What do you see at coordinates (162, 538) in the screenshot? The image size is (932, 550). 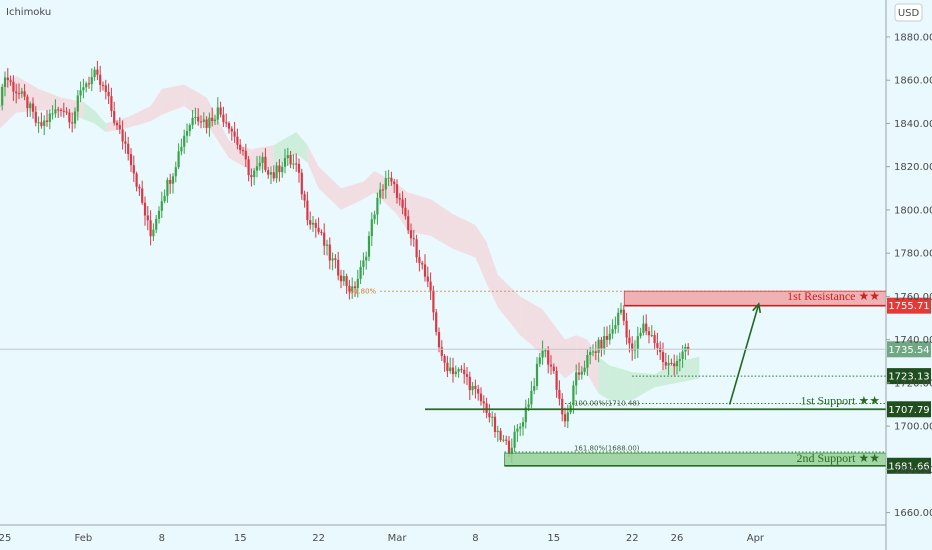 I see `x-tick-label: 8` at bounding box center [162, 538].